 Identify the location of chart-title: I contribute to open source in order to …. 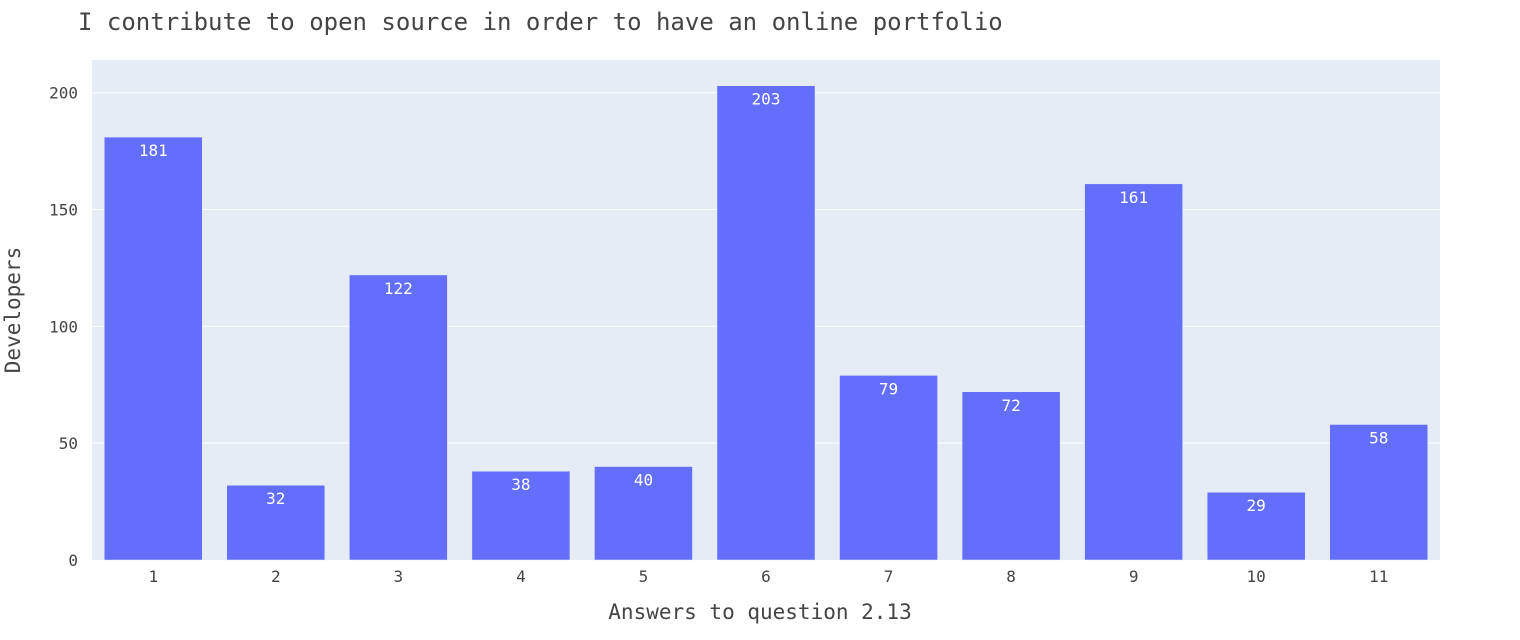
(540, 22).